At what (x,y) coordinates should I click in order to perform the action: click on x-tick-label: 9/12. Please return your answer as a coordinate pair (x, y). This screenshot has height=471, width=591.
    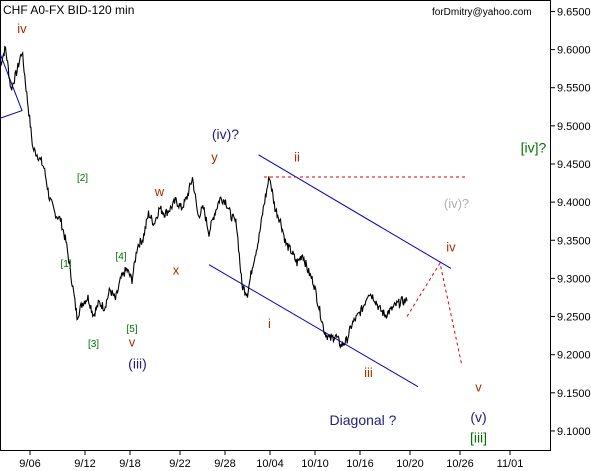
    Looking at the image, I should click on (84, 464).